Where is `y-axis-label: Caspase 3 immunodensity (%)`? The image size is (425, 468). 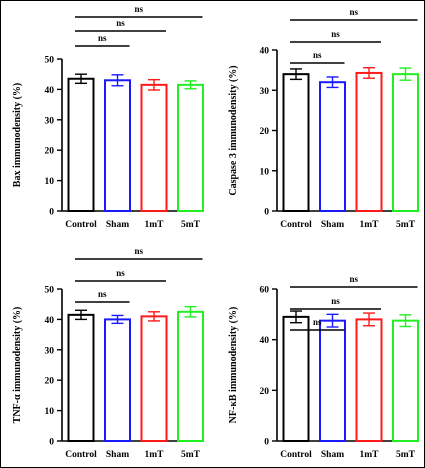
y-axis-label: Caspase 3 immunodensity (%) is located at coordinates (233, 130).